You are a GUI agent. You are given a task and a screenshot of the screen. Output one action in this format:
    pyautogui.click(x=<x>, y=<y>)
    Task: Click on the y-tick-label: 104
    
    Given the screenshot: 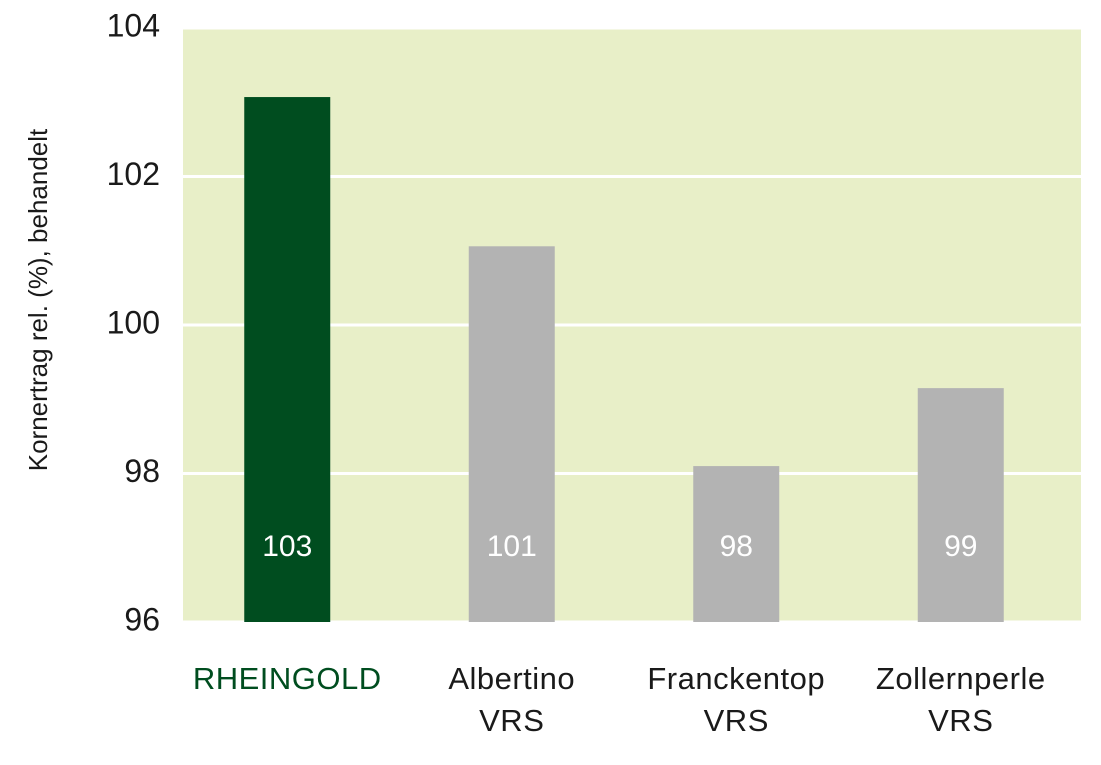 What is the action you would take?
    pyautogui.click(x=133, y=25)
    